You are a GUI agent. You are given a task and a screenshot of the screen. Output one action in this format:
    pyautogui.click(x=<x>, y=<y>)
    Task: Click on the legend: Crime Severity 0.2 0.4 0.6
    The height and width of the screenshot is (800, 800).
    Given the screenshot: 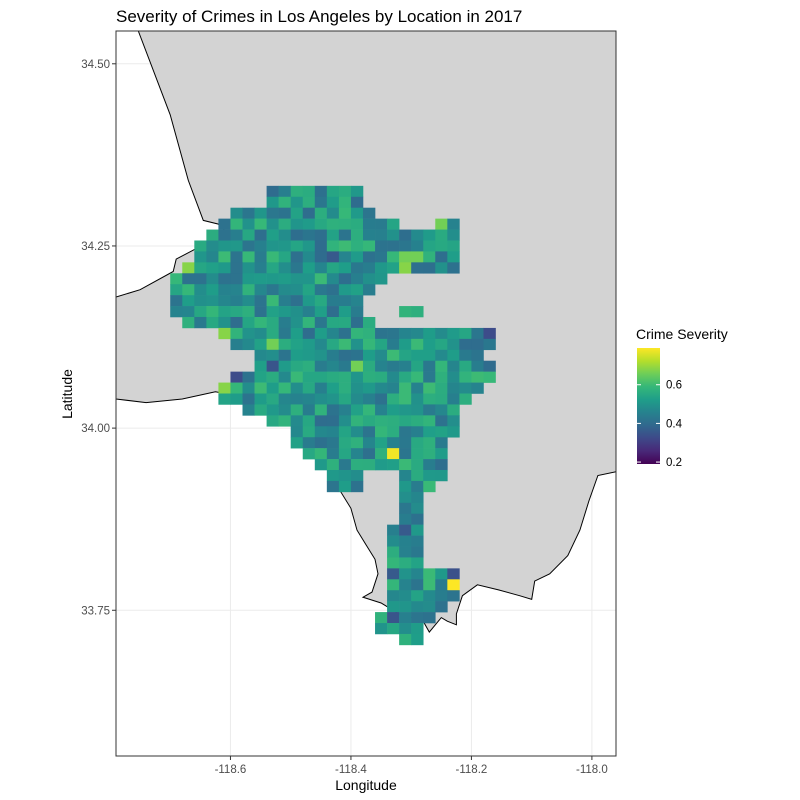 What is the action you would take?
    pyautogui.click(x=682, y=397)
    